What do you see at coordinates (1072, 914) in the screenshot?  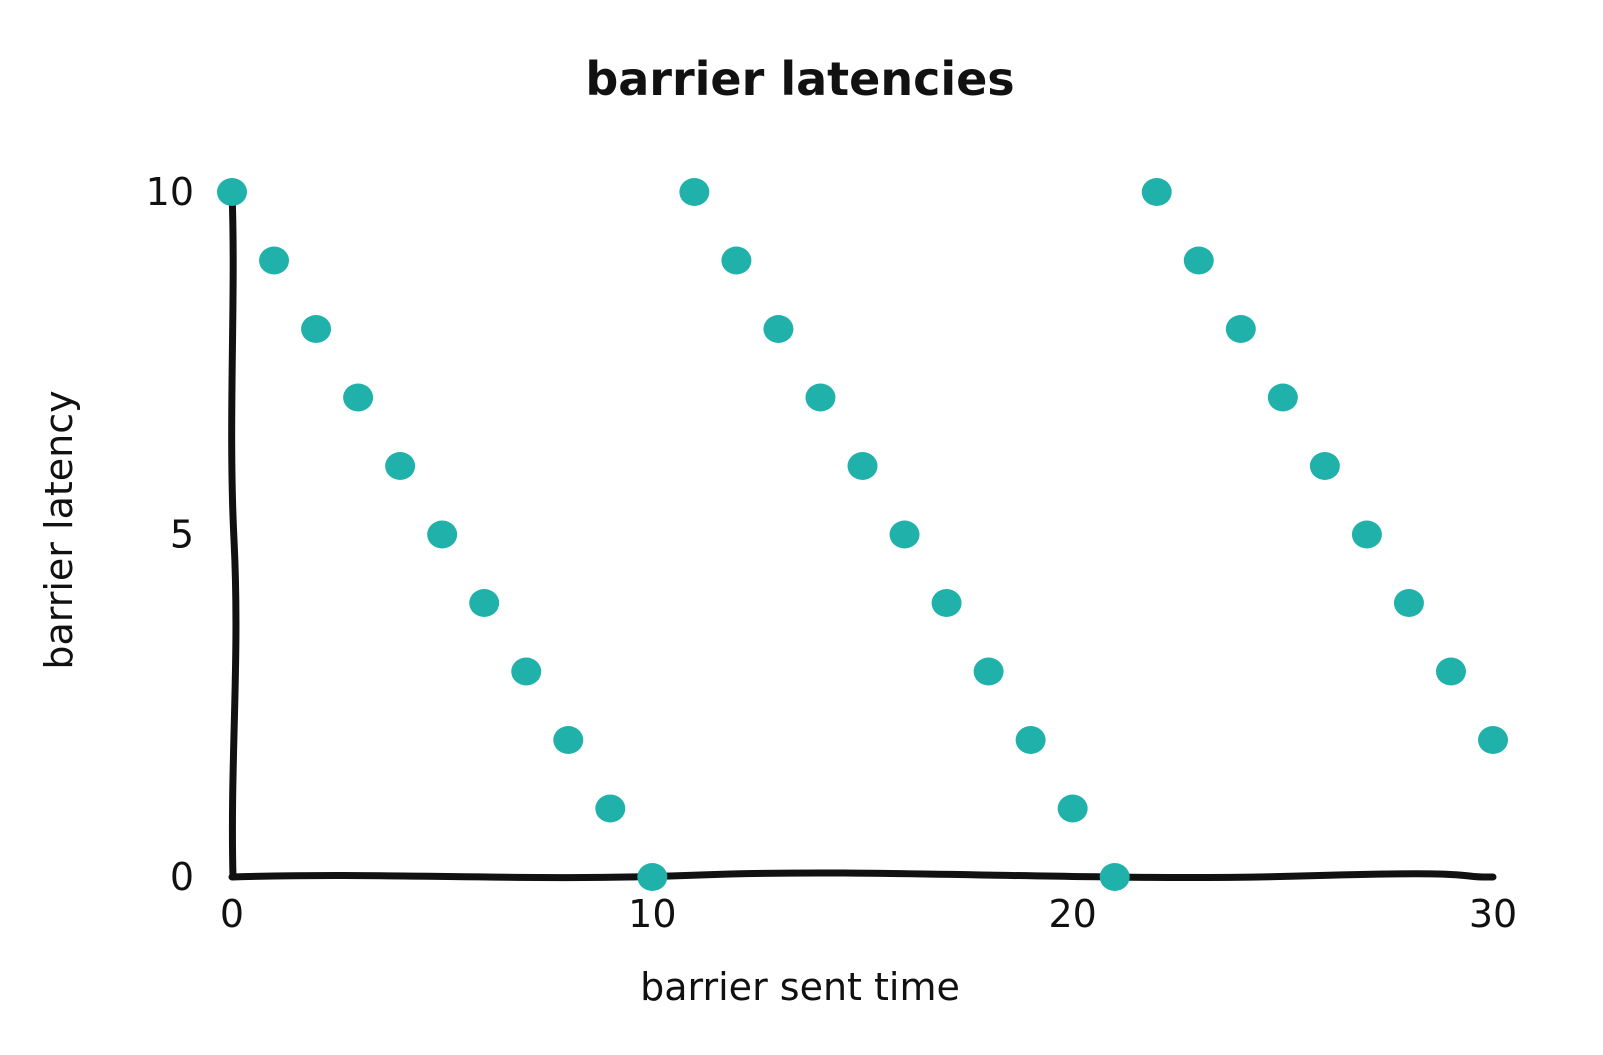 I see `x-tick-label: 20` at bounding box center [1072, 914].